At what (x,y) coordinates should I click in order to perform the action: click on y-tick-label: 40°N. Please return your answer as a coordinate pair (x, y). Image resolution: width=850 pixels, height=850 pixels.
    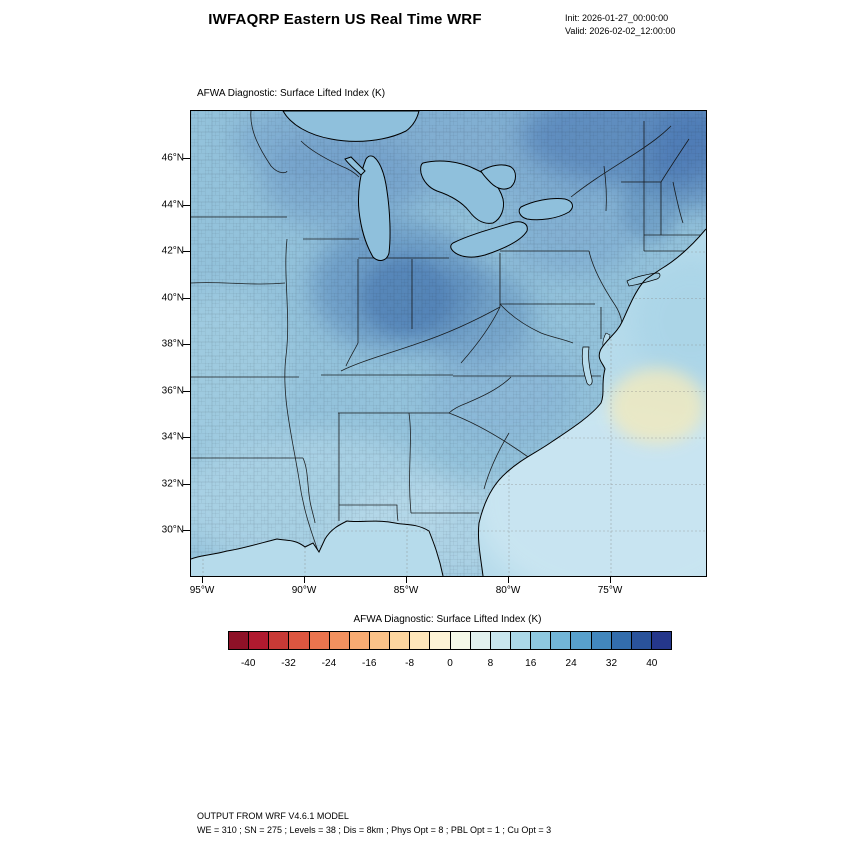
    Looking at the image, I should click on (172, 297).